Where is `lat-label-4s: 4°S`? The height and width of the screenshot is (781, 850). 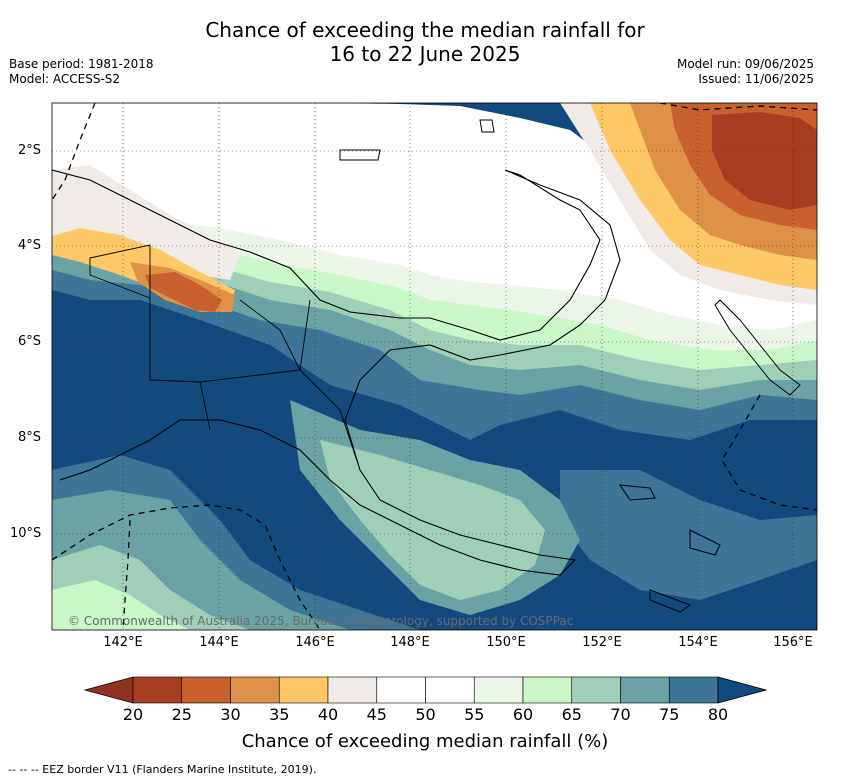 lat-label-4s: 4°S is located at coordinates (30, 245).